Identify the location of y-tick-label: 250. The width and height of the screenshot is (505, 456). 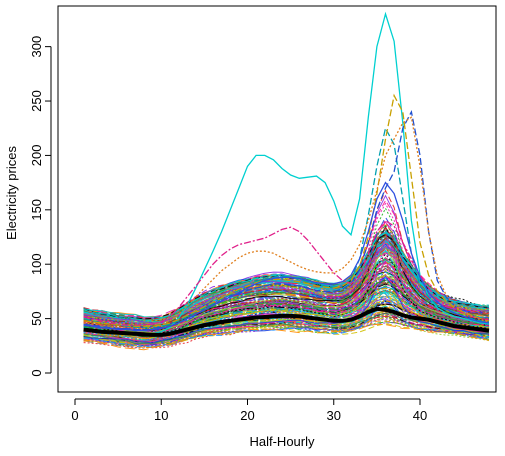
(36, 101).